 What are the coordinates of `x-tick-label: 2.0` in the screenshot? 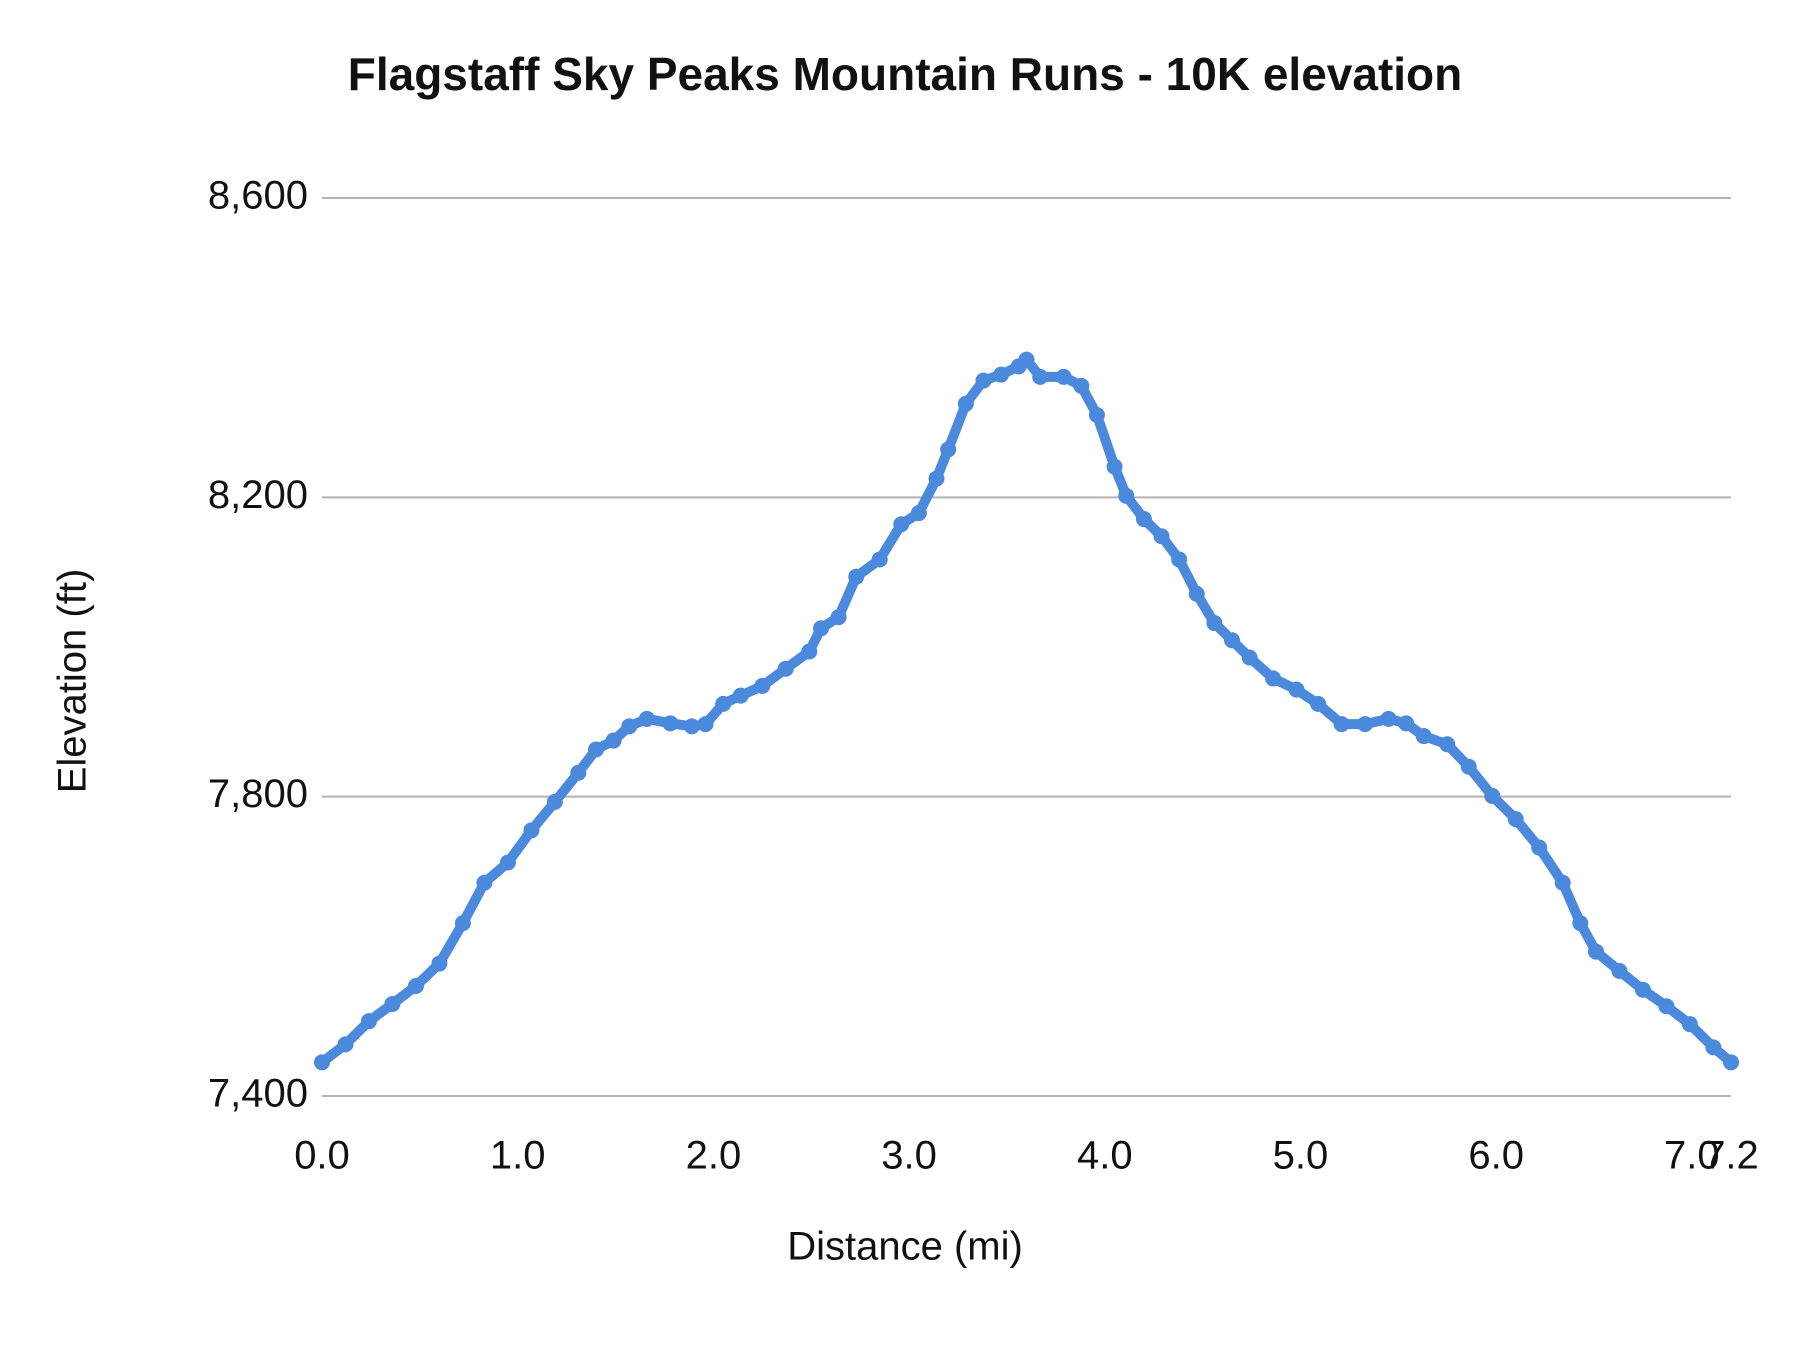 It's located at (714, 1156).